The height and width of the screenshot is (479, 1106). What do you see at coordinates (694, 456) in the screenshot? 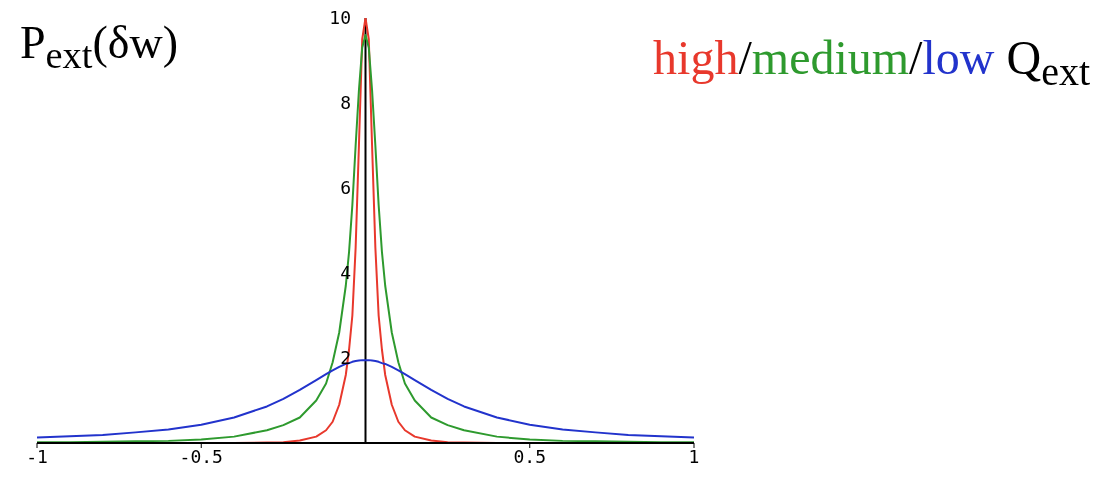
I see `x-tick-label: 1` at bounding box center [694, 456].